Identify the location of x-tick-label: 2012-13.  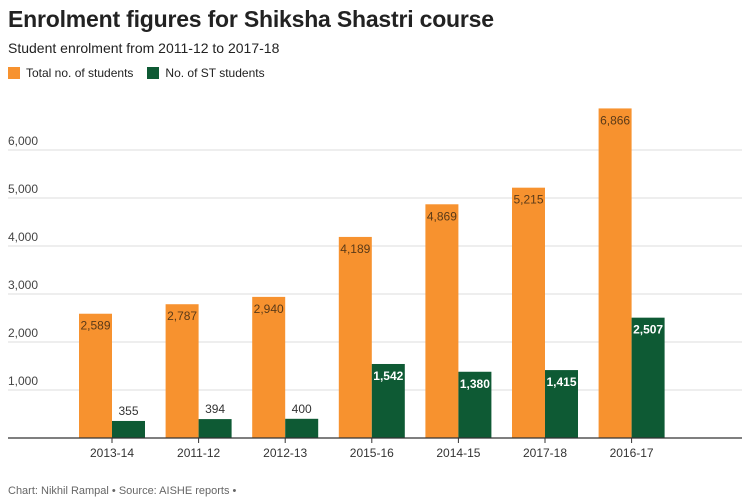
(285, 453).